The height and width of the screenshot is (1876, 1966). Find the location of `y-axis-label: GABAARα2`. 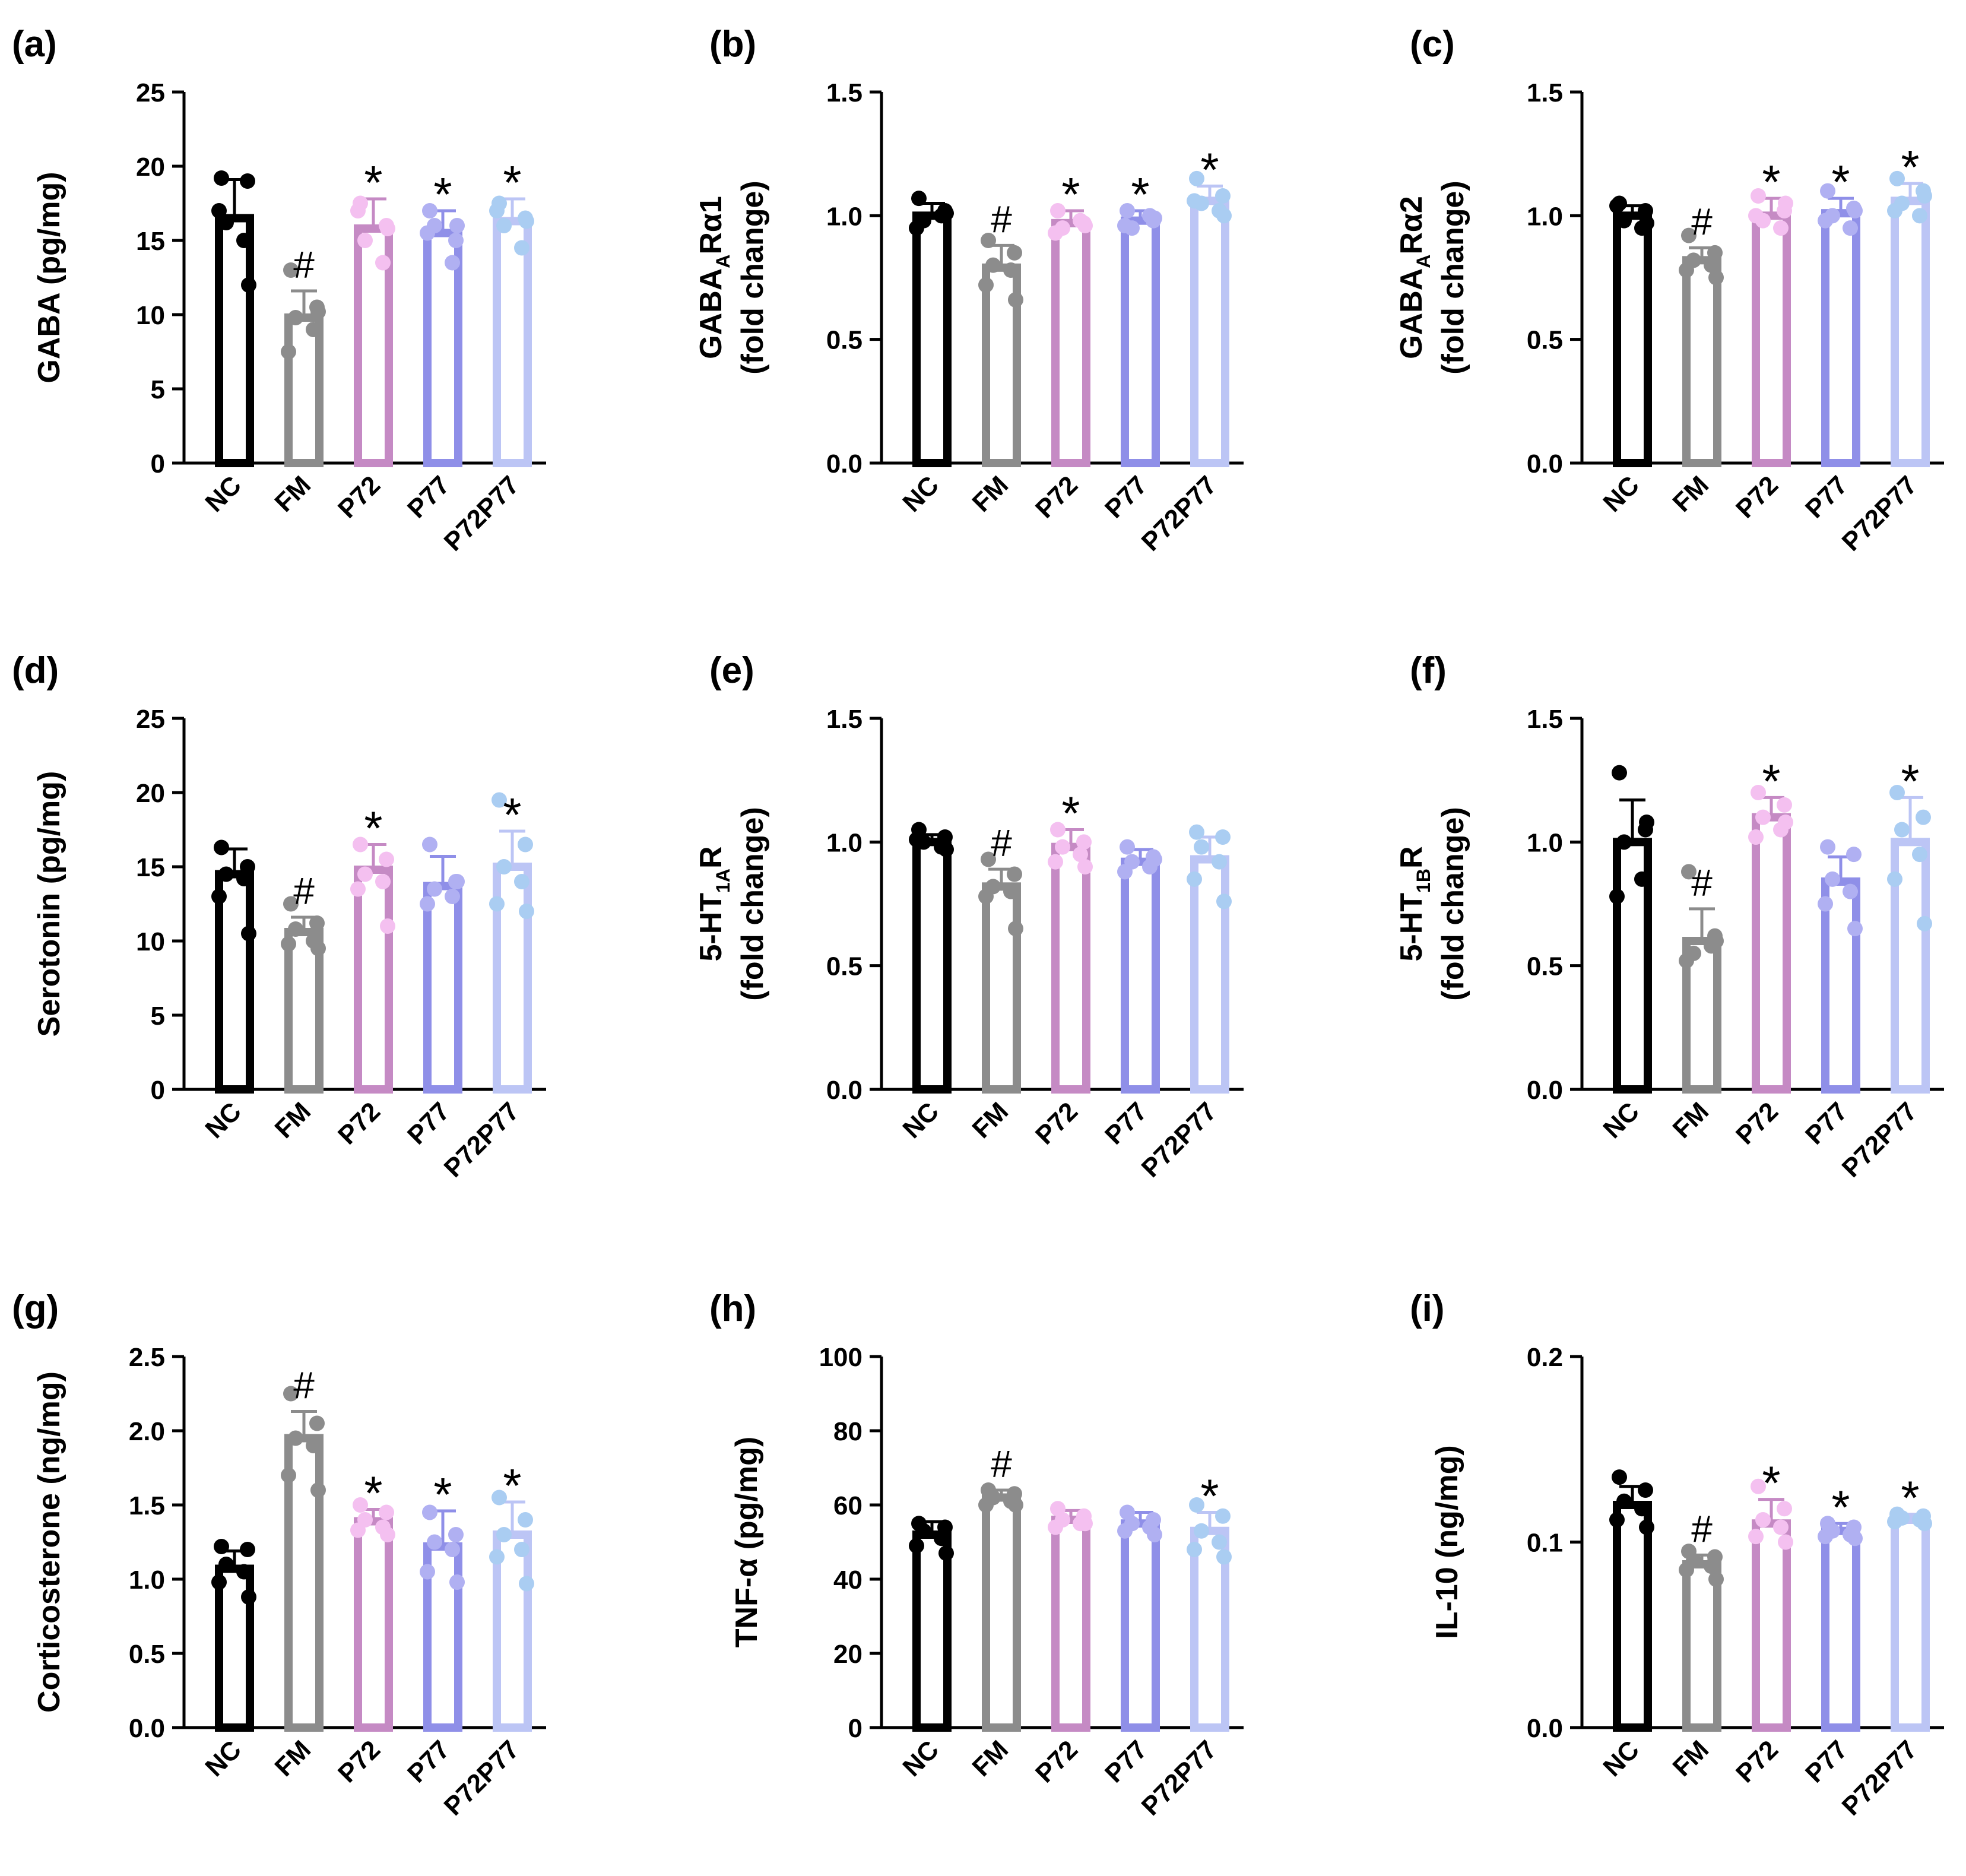

y-axis-label: GABAARα2 is located at coordinates (1414, 278).